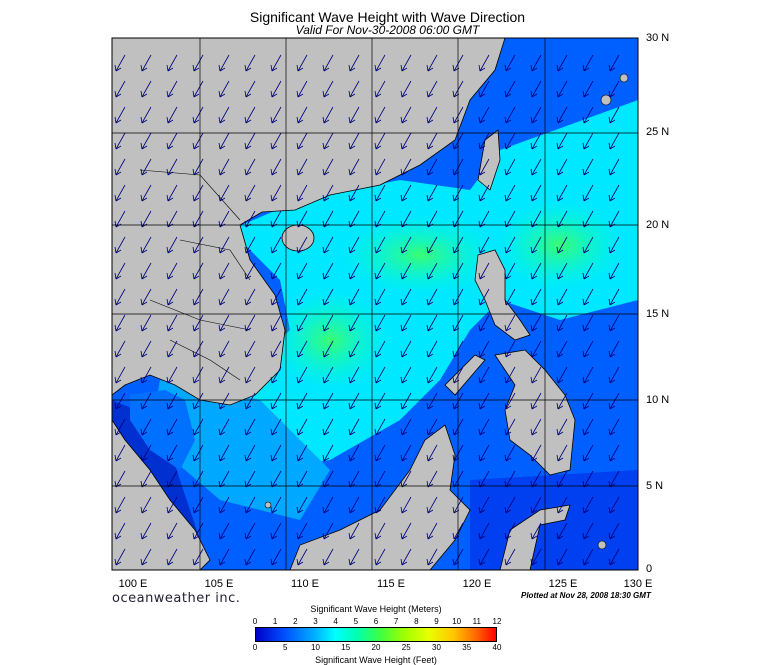  I want to click on lat-label: 25 N, so click(658, 132).